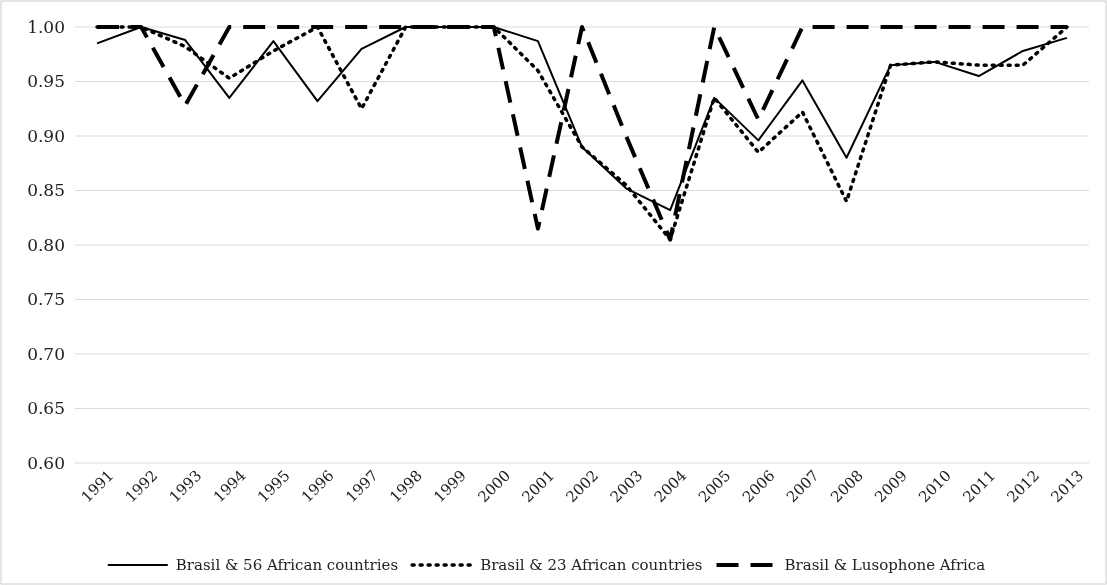 Image resolution: width=1107 pixels, height=585 pixels. Describe the element at coordinates (885, 565) in the screenshot. I see `legend-label: Brasil & Lusophone Africa` at that location.